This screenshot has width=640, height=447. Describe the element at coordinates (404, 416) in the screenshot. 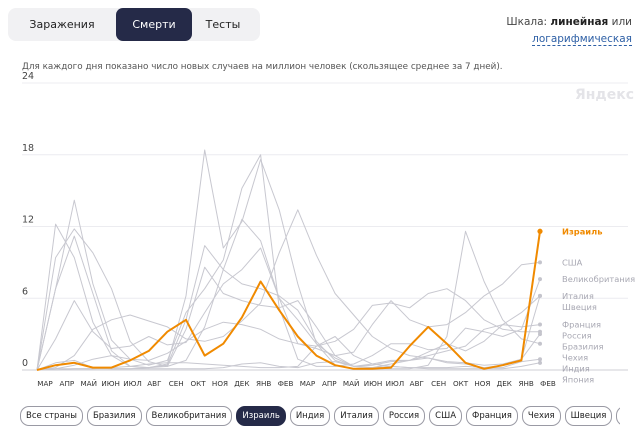

I see `country-chip: Россия` at that location.